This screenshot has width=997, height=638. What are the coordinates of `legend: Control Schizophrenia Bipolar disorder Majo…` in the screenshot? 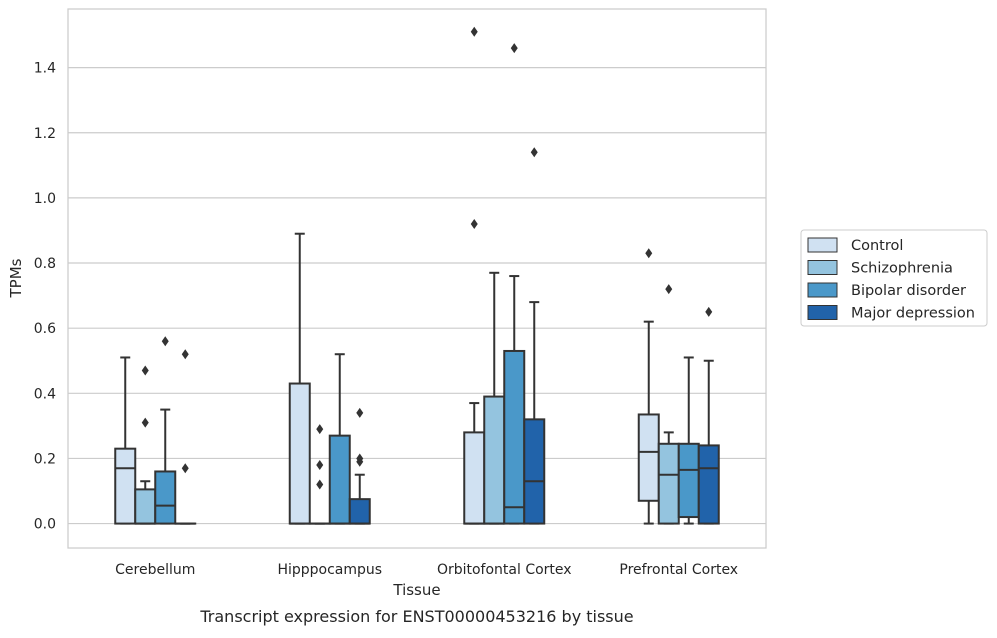 It's located at (894, 278).